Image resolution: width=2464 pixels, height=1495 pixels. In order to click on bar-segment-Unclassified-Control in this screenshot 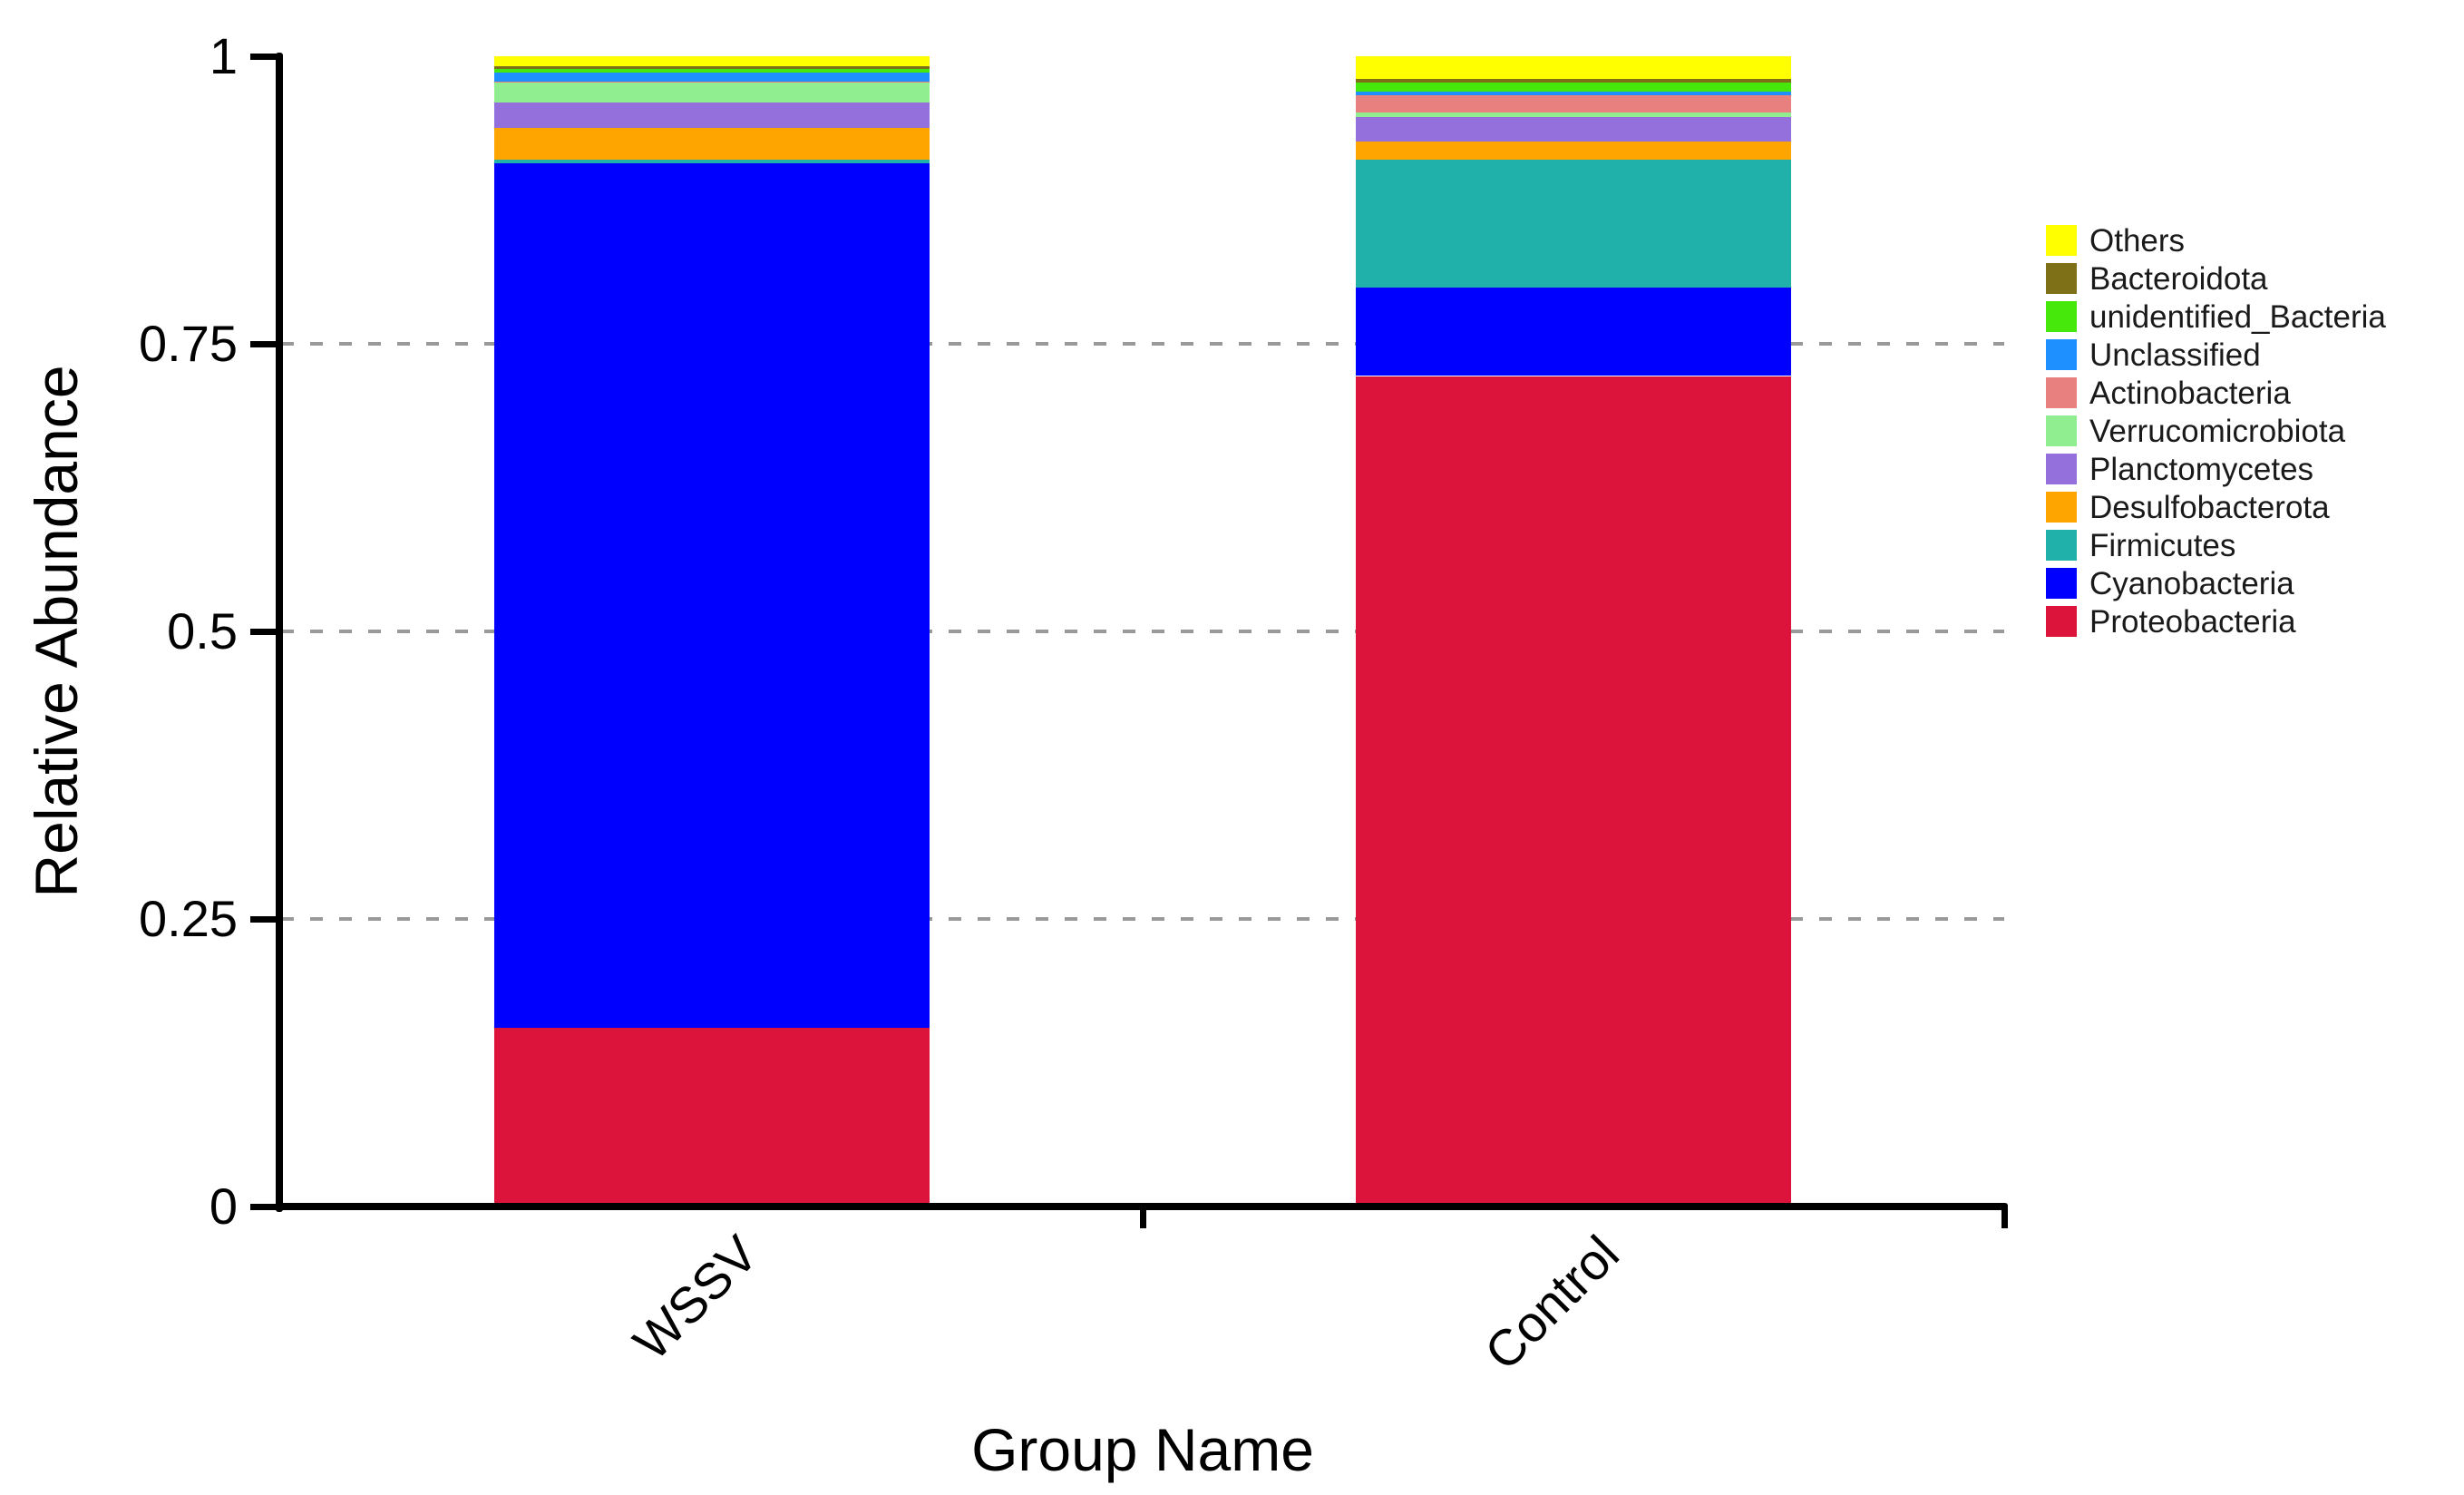, I will do `click(1573, 94)`.